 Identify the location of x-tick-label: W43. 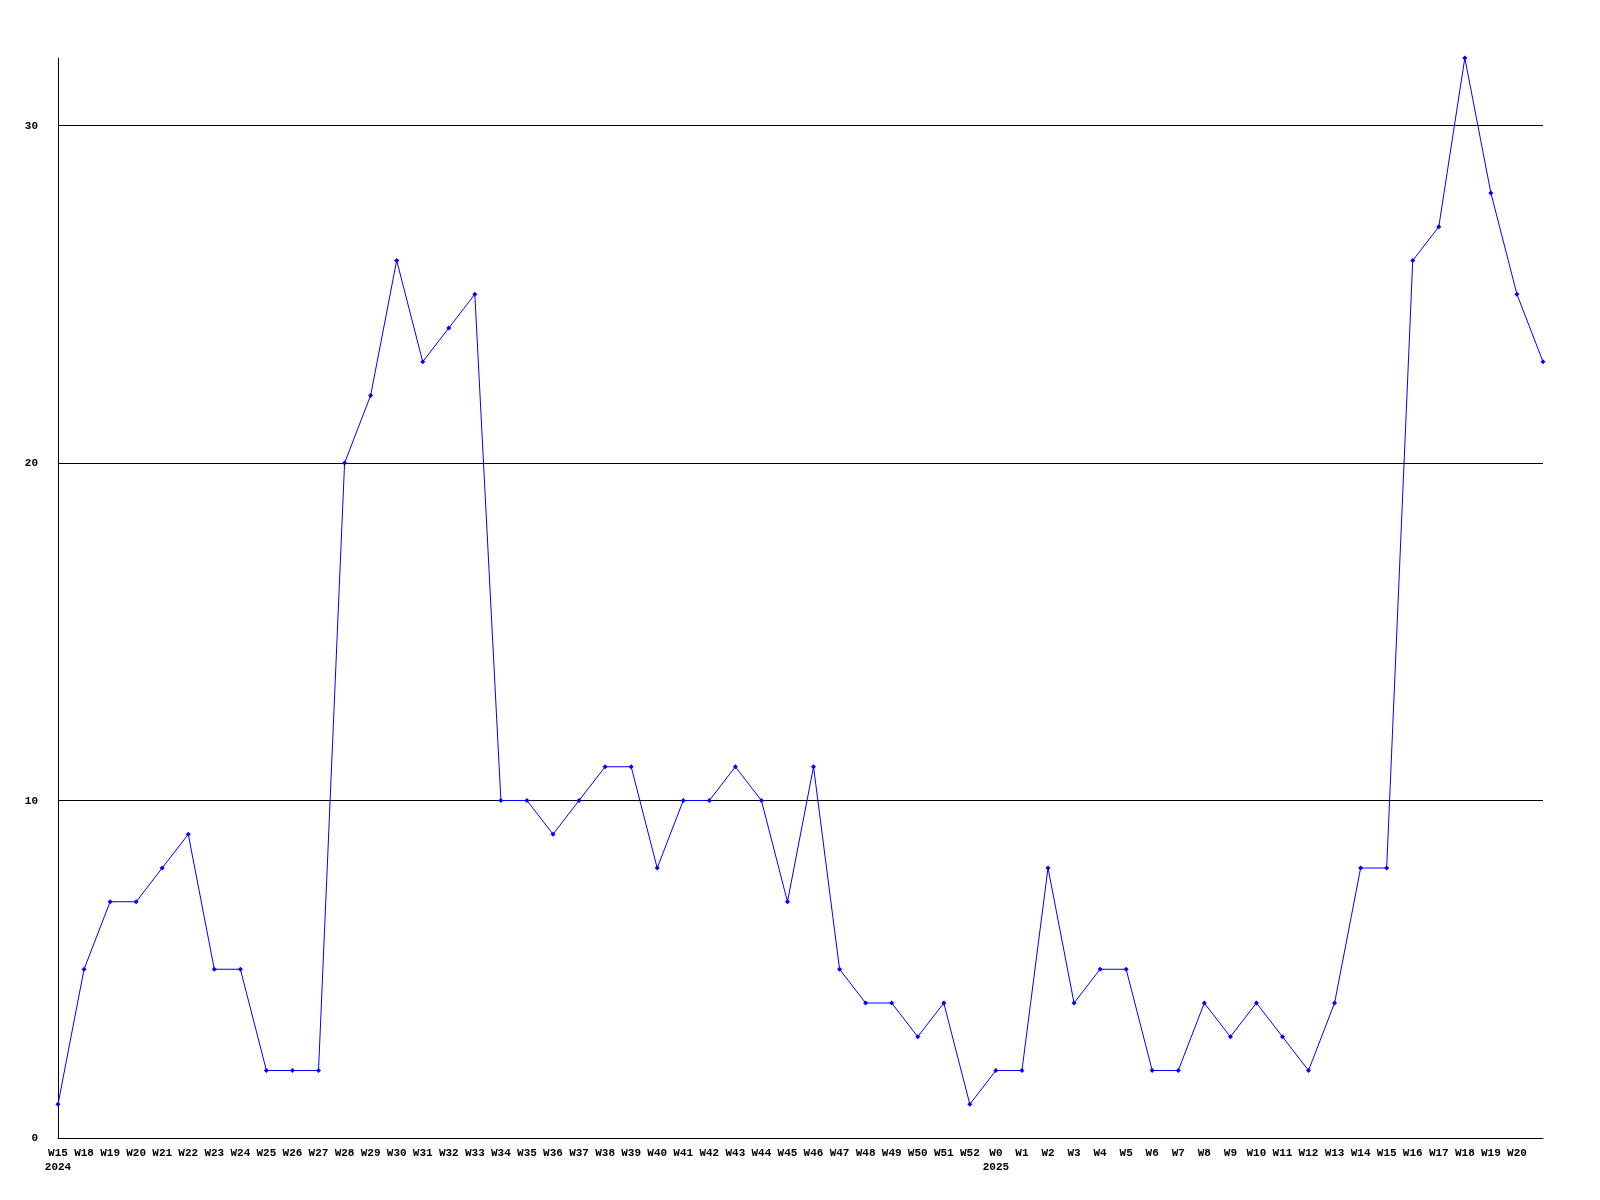
(735, 1153).